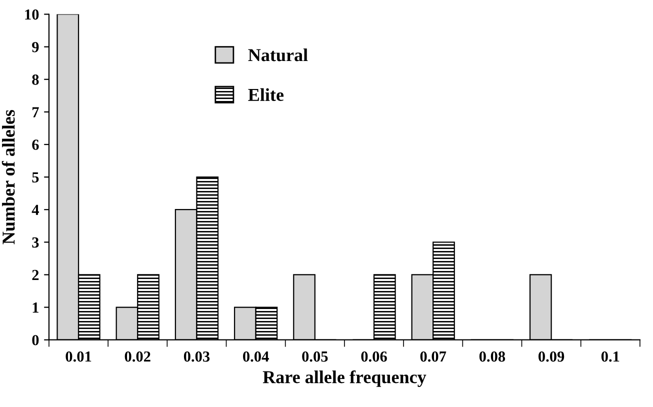 The width and height of the screenshot is (653, 407). What do you see at coordinates (374, 356) in the screenshot?
I see `x-tick-label: 0.06` at bounding box center [374, 356].